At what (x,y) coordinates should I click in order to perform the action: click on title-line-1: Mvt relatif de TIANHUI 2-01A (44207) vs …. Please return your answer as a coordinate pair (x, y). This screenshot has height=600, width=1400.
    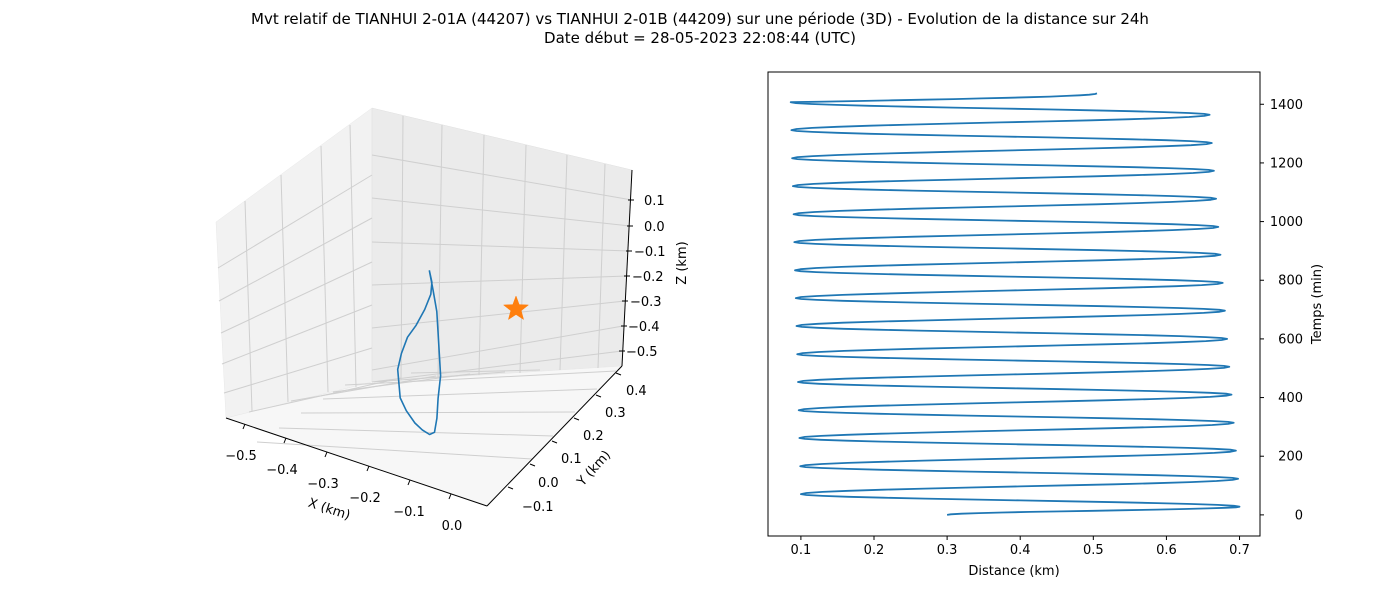
    Looking at the image, I should click on (700, 19).